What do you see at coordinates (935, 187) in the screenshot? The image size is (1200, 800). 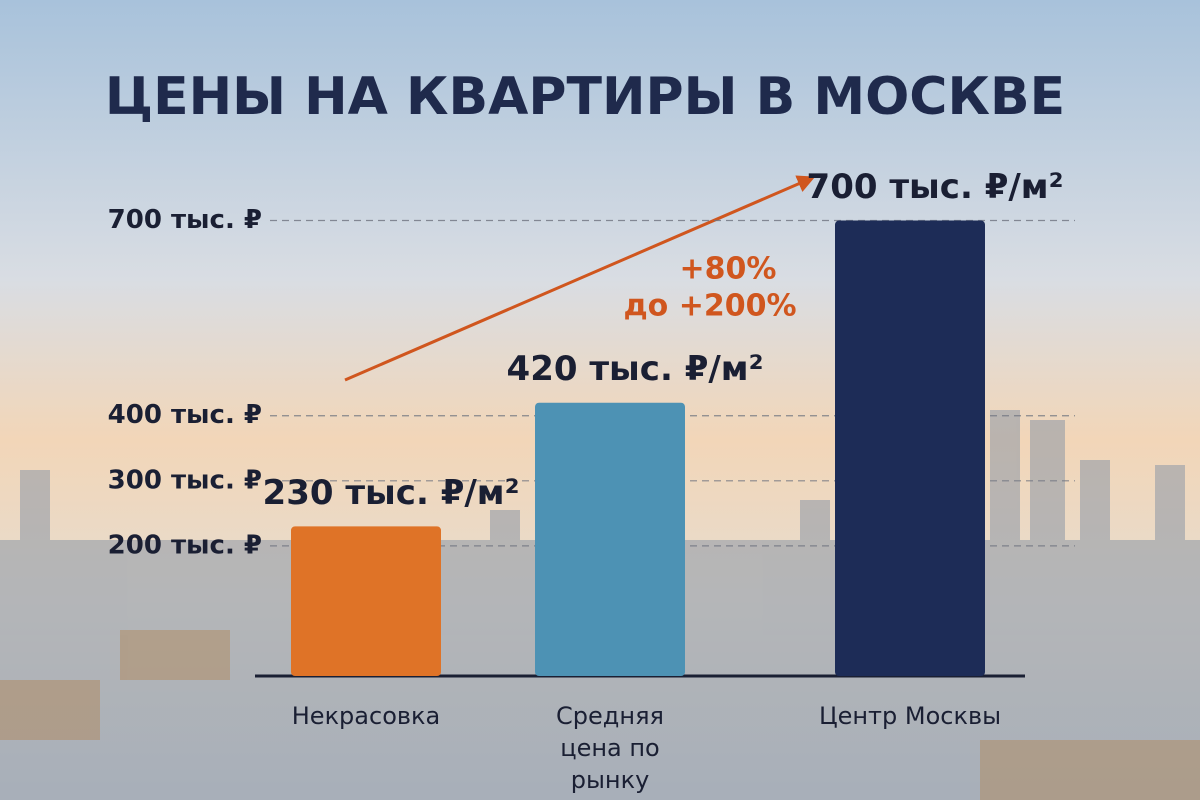 I see `value-label: 700 тыс. ₽/м²` at bounding box center [935, 187].